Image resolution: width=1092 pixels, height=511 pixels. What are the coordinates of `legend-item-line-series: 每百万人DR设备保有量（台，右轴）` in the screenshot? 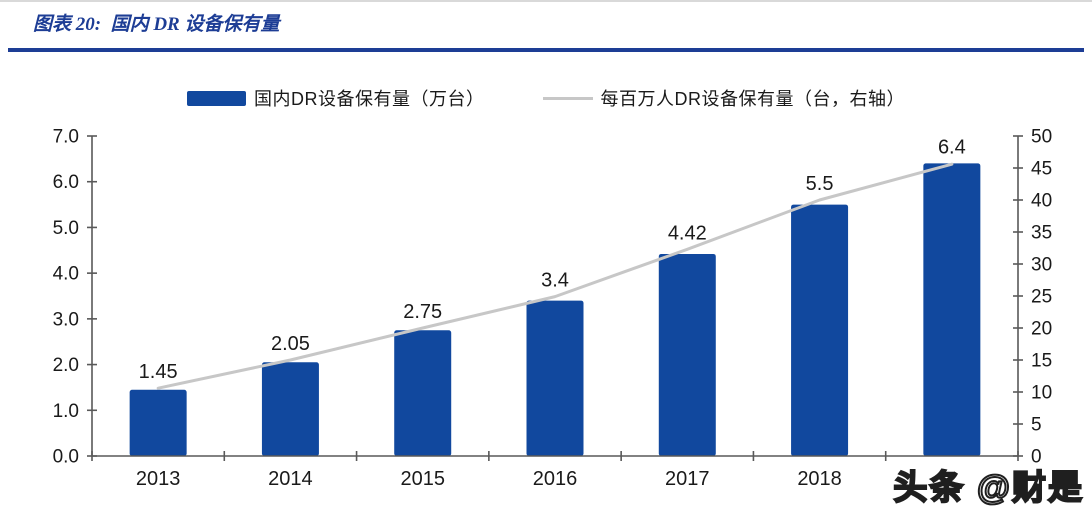 It's located at (724, 98).